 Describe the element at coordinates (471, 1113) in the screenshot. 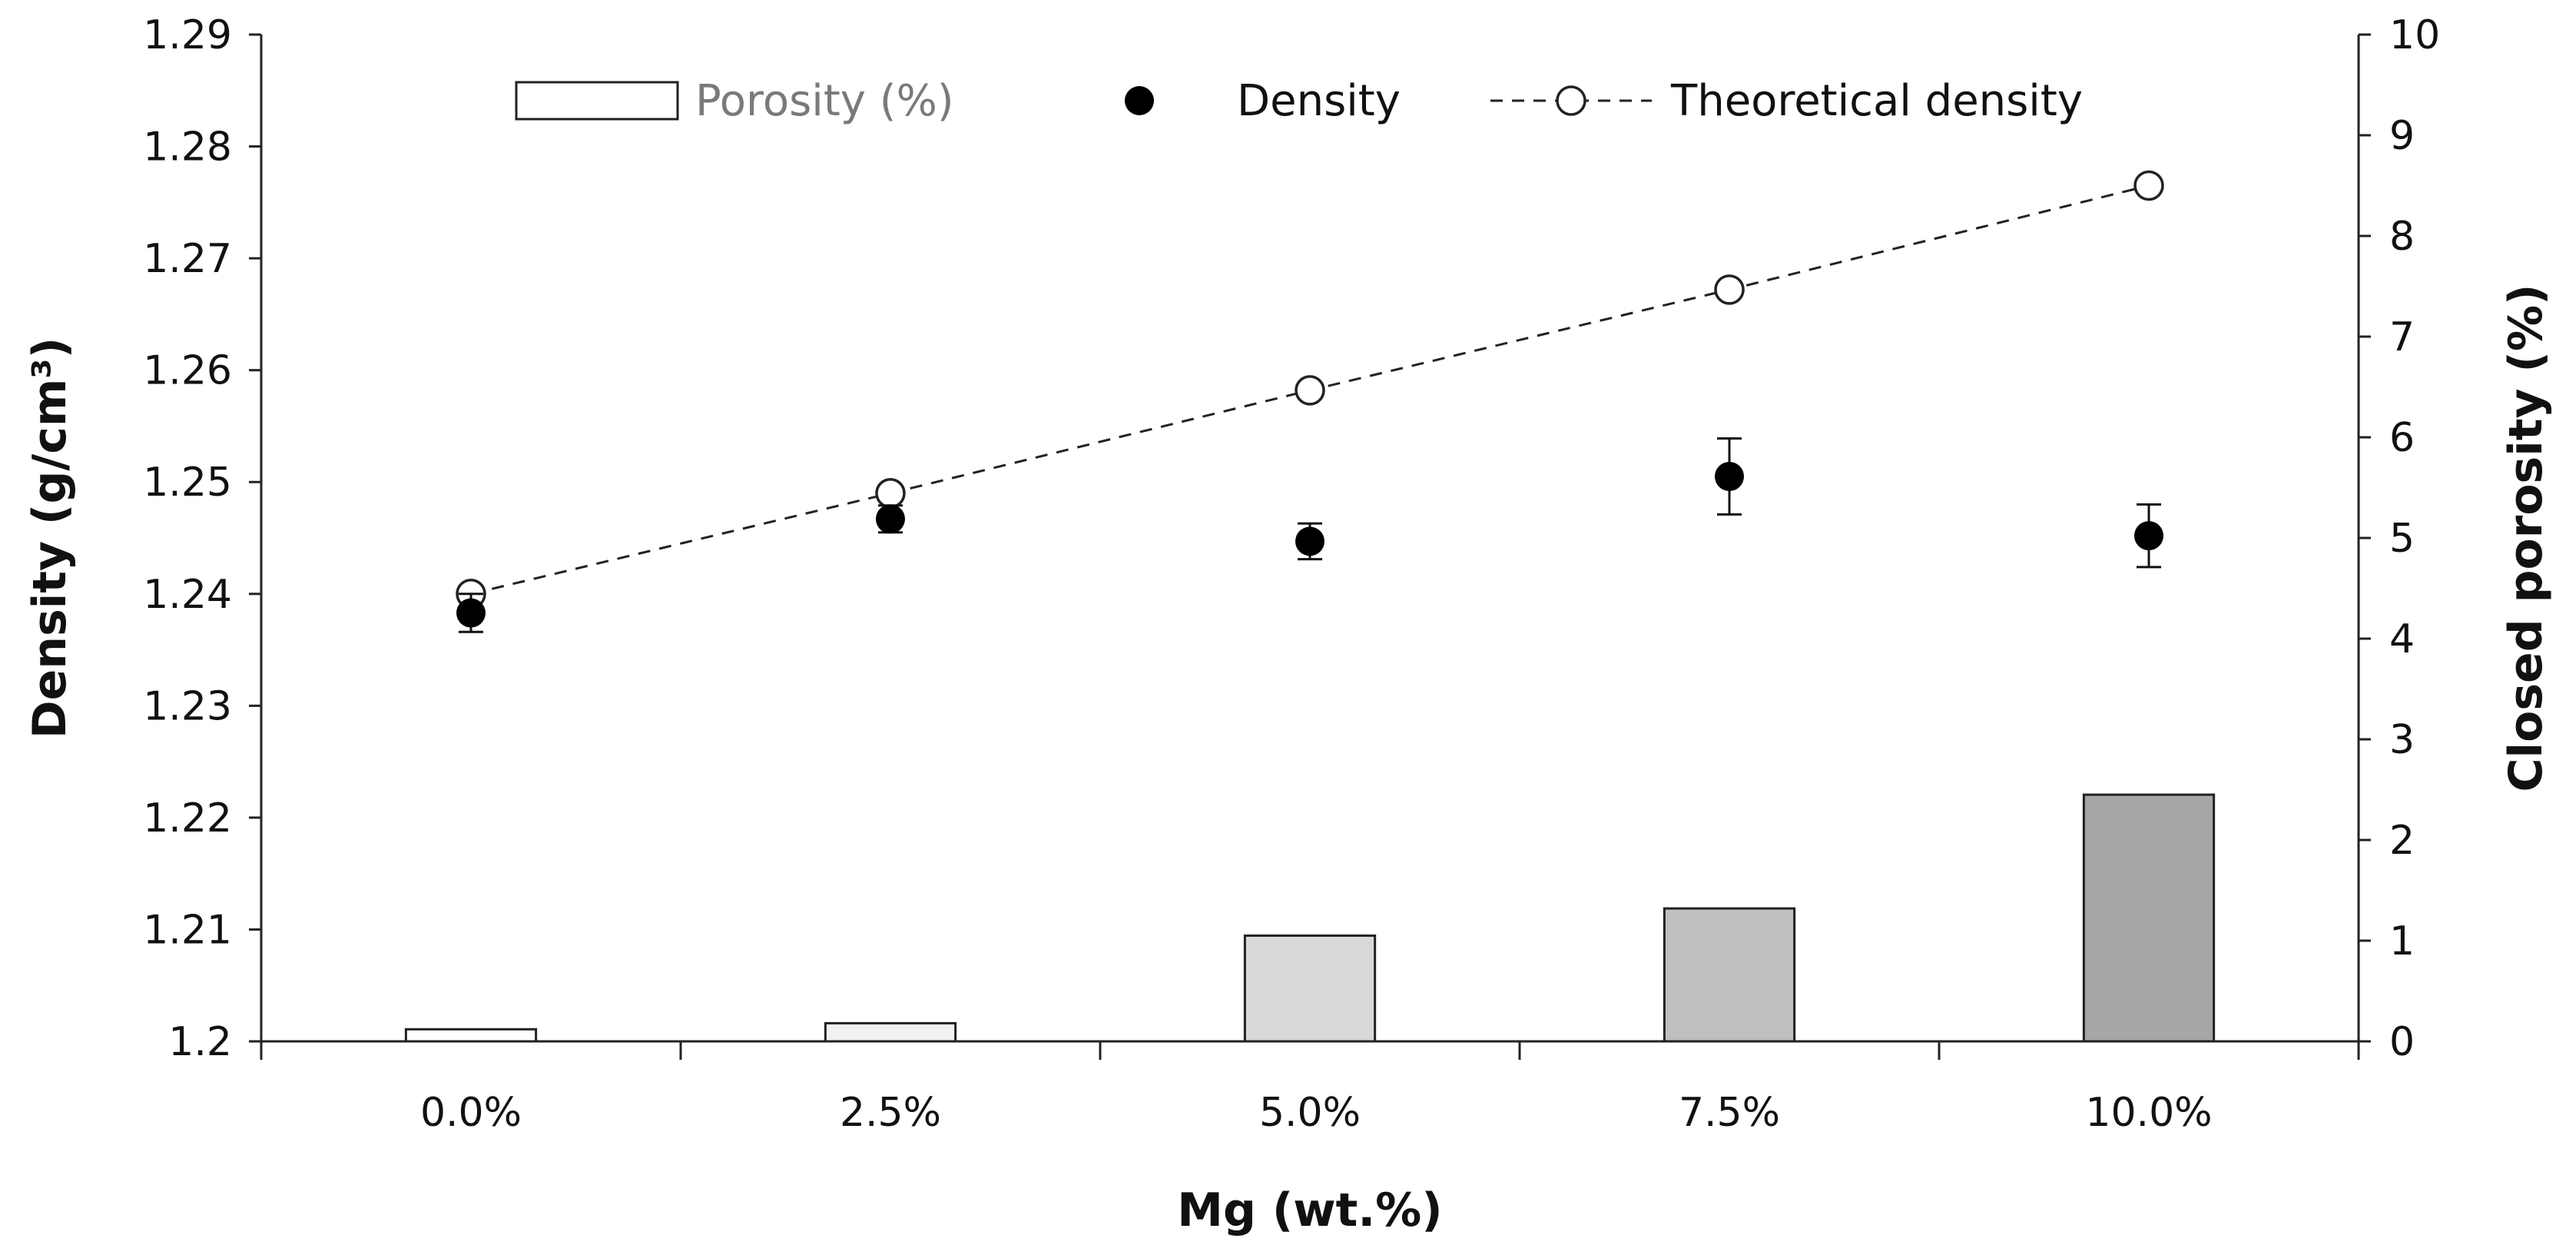

I see `x-tick-label: 0.0%` at that location.